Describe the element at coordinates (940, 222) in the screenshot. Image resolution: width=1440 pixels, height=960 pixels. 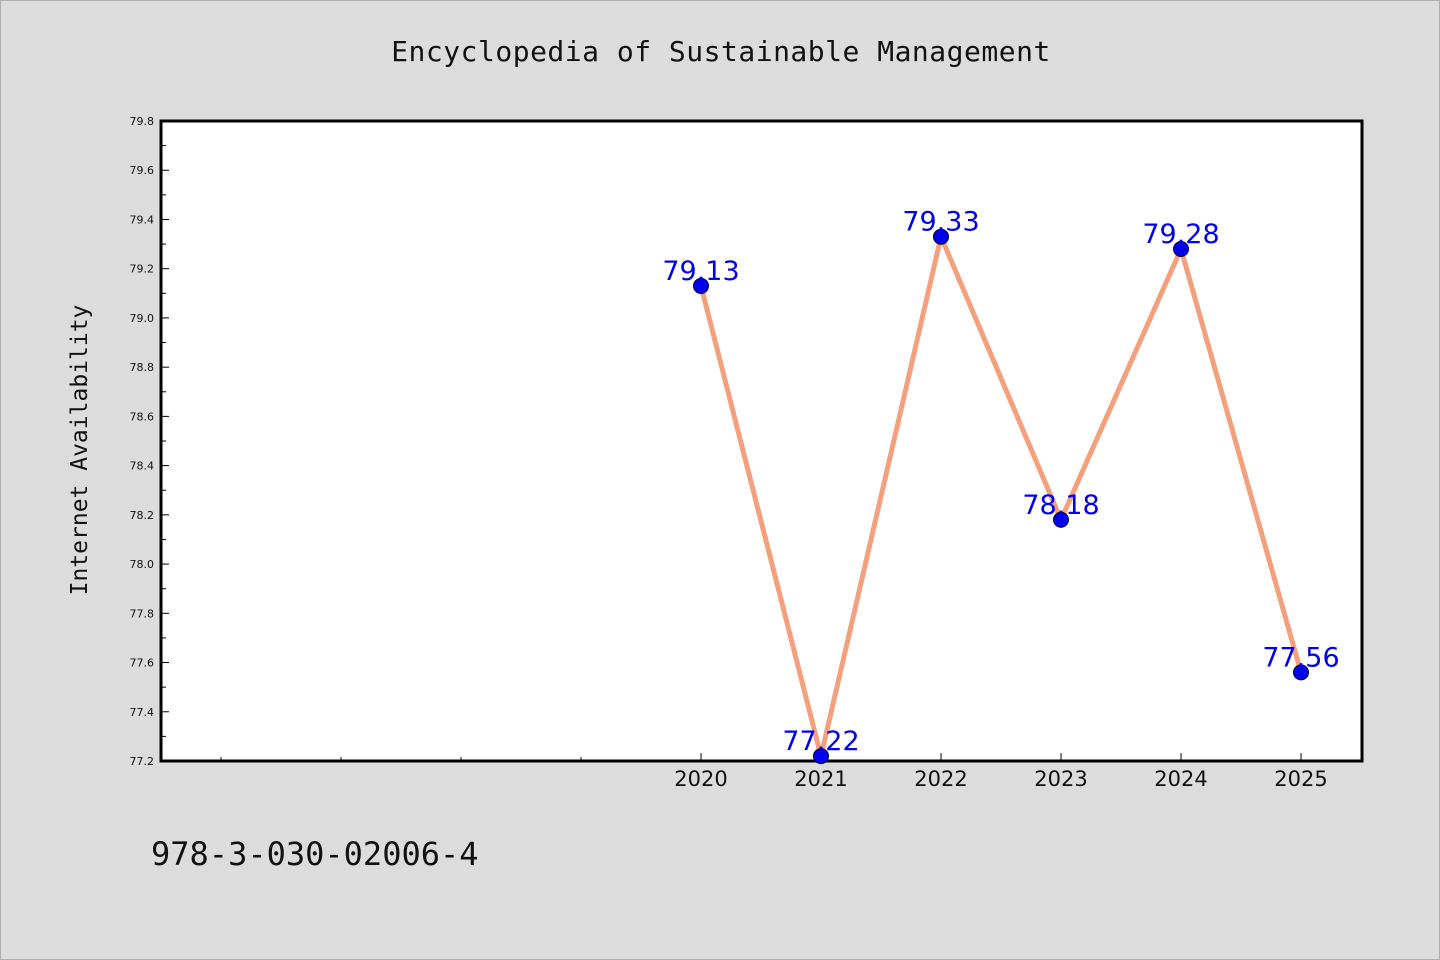
I see `data-label: 79.33` at that location.